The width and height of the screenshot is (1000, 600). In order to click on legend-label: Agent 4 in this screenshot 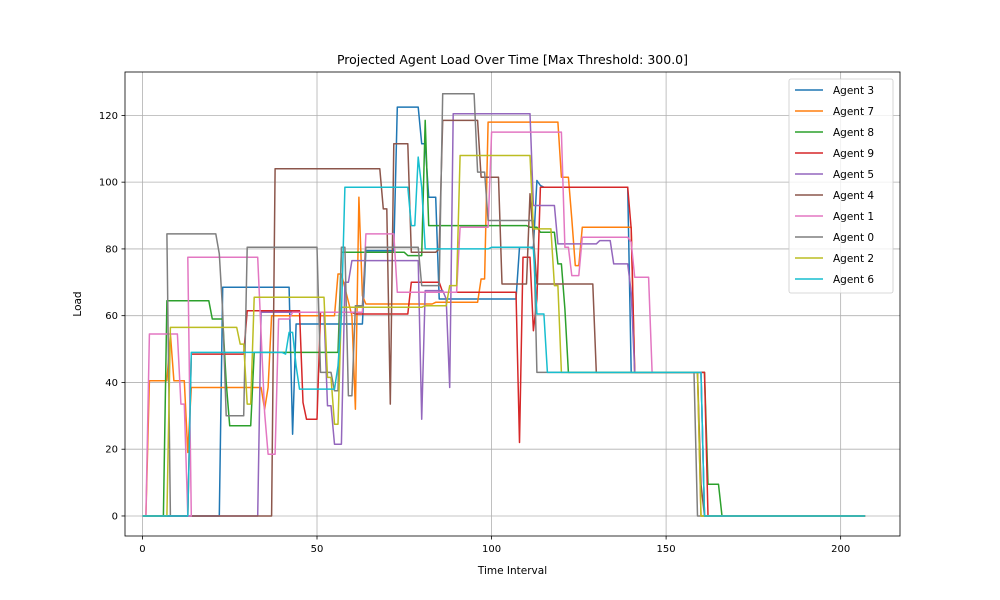, I will do `click(853, 196)`.